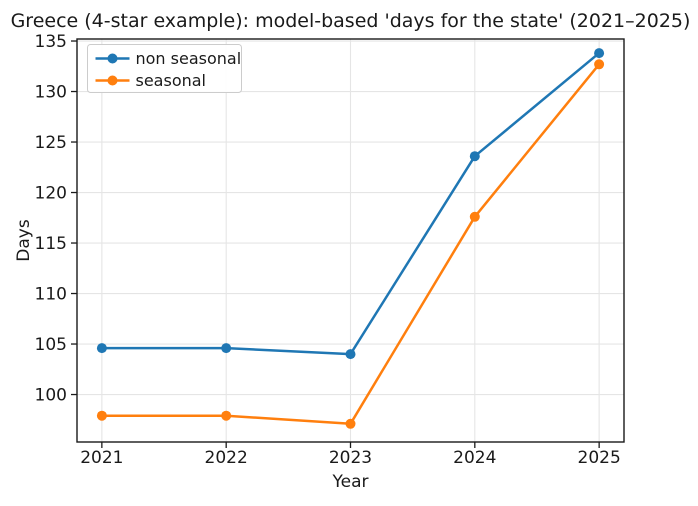  I want to click on legend-entry-label: non seasonal, so click(189, 58).